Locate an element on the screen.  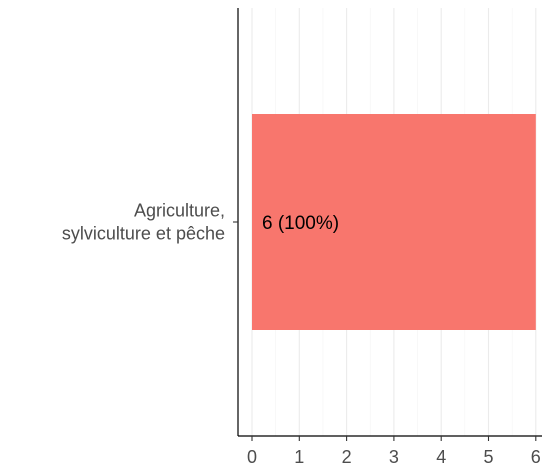
x-tick-label: 0 is located at coordinates (252, 457).